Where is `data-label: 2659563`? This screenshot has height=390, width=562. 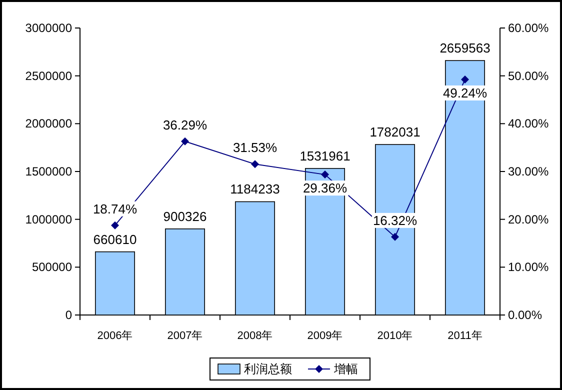 data-label: 2659563 is located at coordinates (465, 48).